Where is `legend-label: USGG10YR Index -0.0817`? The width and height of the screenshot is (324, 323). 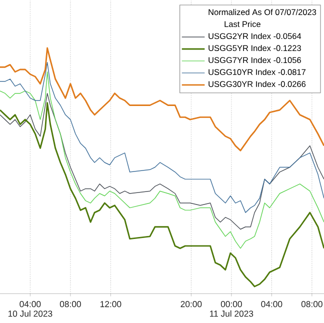 legend-label: USGG10YR Index -0.0817 is located at coordinates (257, 72).